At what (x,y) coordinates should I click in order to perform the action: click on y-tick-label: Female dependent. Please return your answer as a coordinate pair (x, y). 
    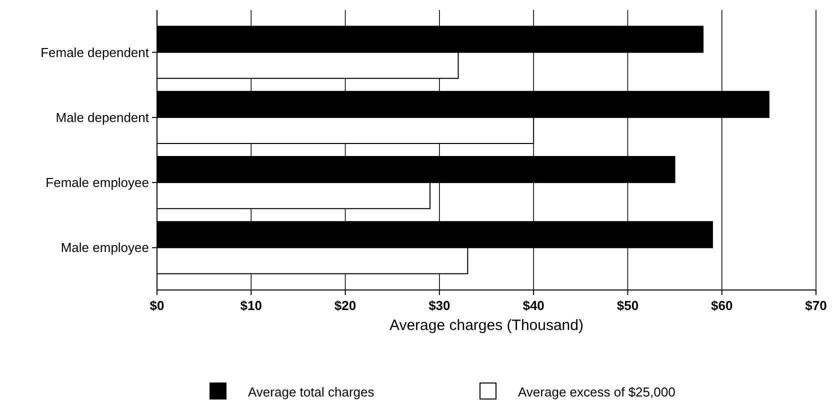
    Looking at the image, I should click on (95, 52).